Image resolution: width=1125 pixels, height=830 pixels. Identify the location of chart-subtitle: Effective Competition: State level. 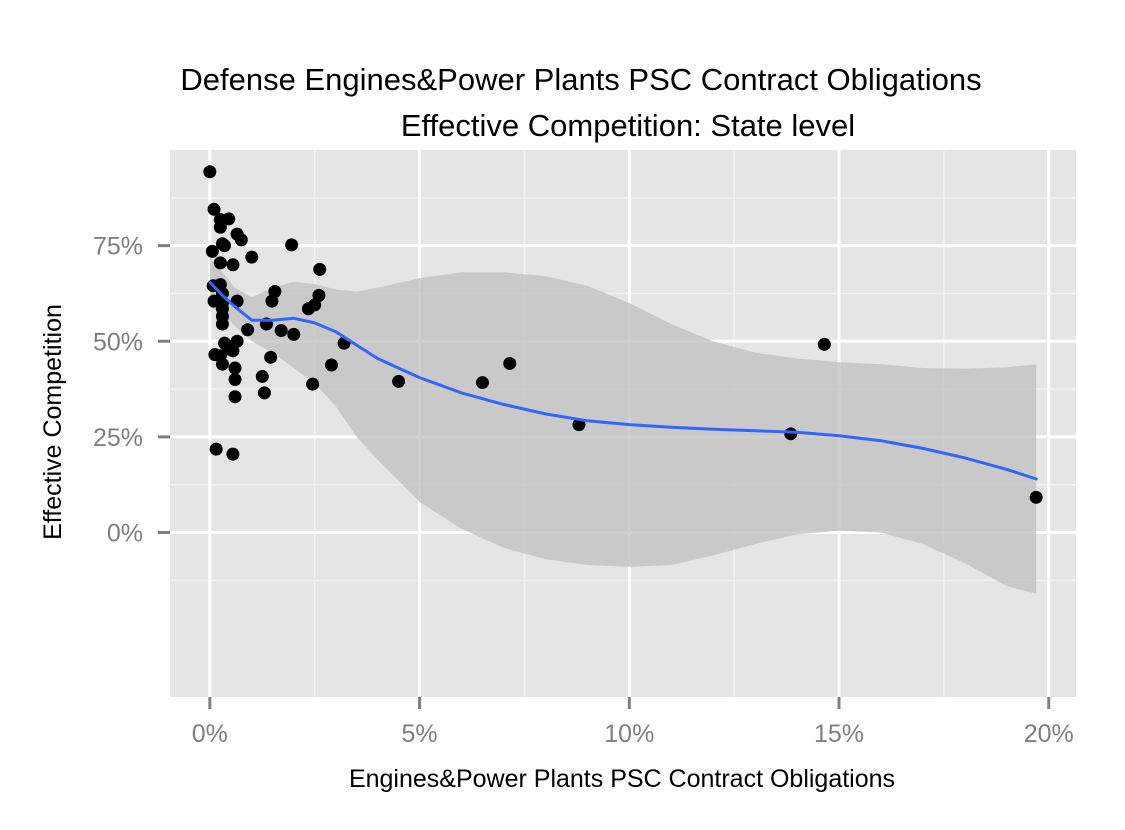
(628, 125).